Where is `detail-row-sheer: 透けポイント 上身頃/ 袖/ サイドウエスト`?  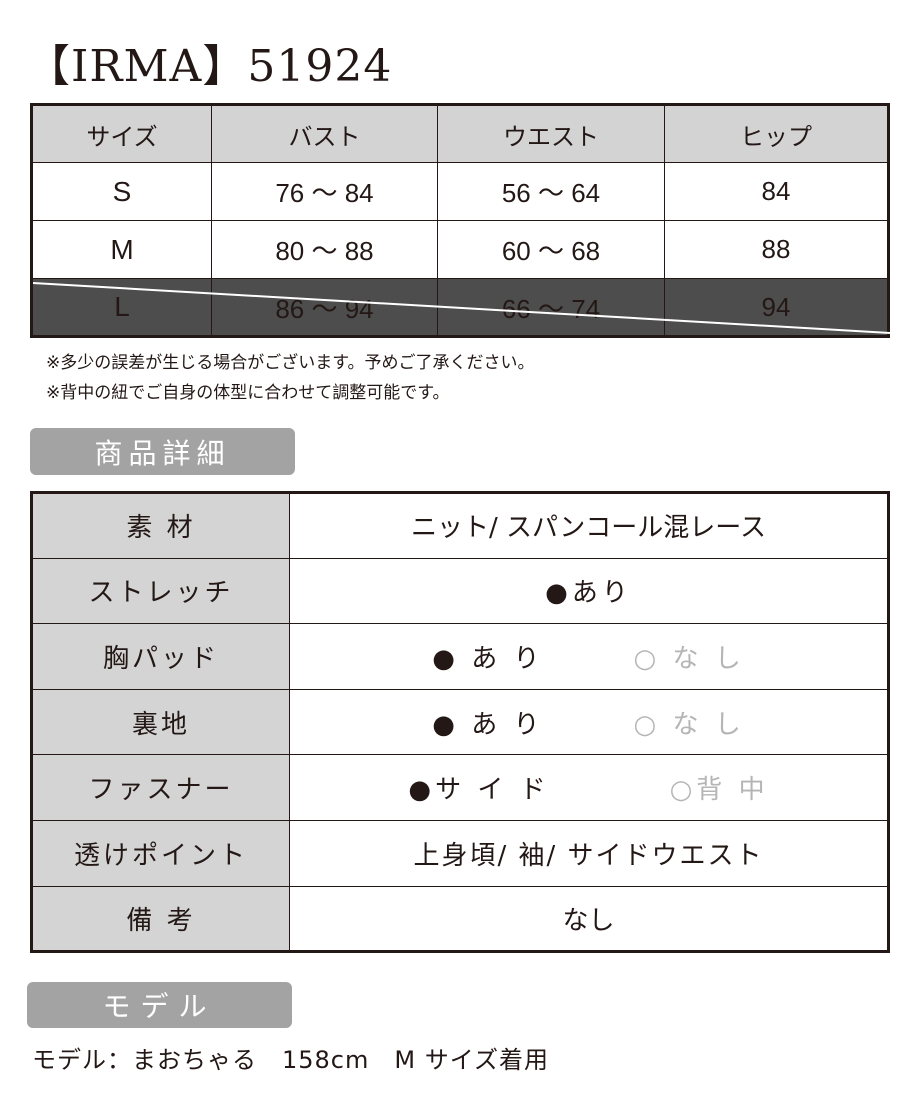
detail-row-sheer: 透けポイント 上身頃/ 袖/ サイドウエスト is located at coordinates (460, 853).